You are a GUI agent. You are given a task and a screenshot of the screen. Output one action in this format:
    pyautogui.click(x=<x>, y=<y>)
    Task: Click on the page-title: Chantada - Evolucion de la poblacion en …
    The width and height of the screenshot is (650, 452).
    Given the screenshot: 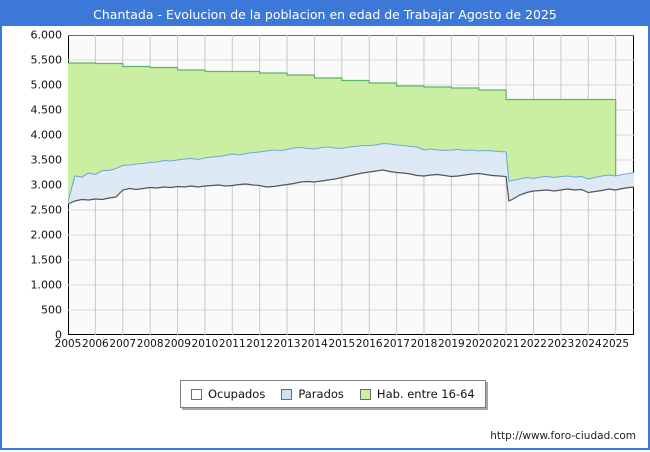 What is the action you would take?
    pyautogui.click(x=325, y=14)
    